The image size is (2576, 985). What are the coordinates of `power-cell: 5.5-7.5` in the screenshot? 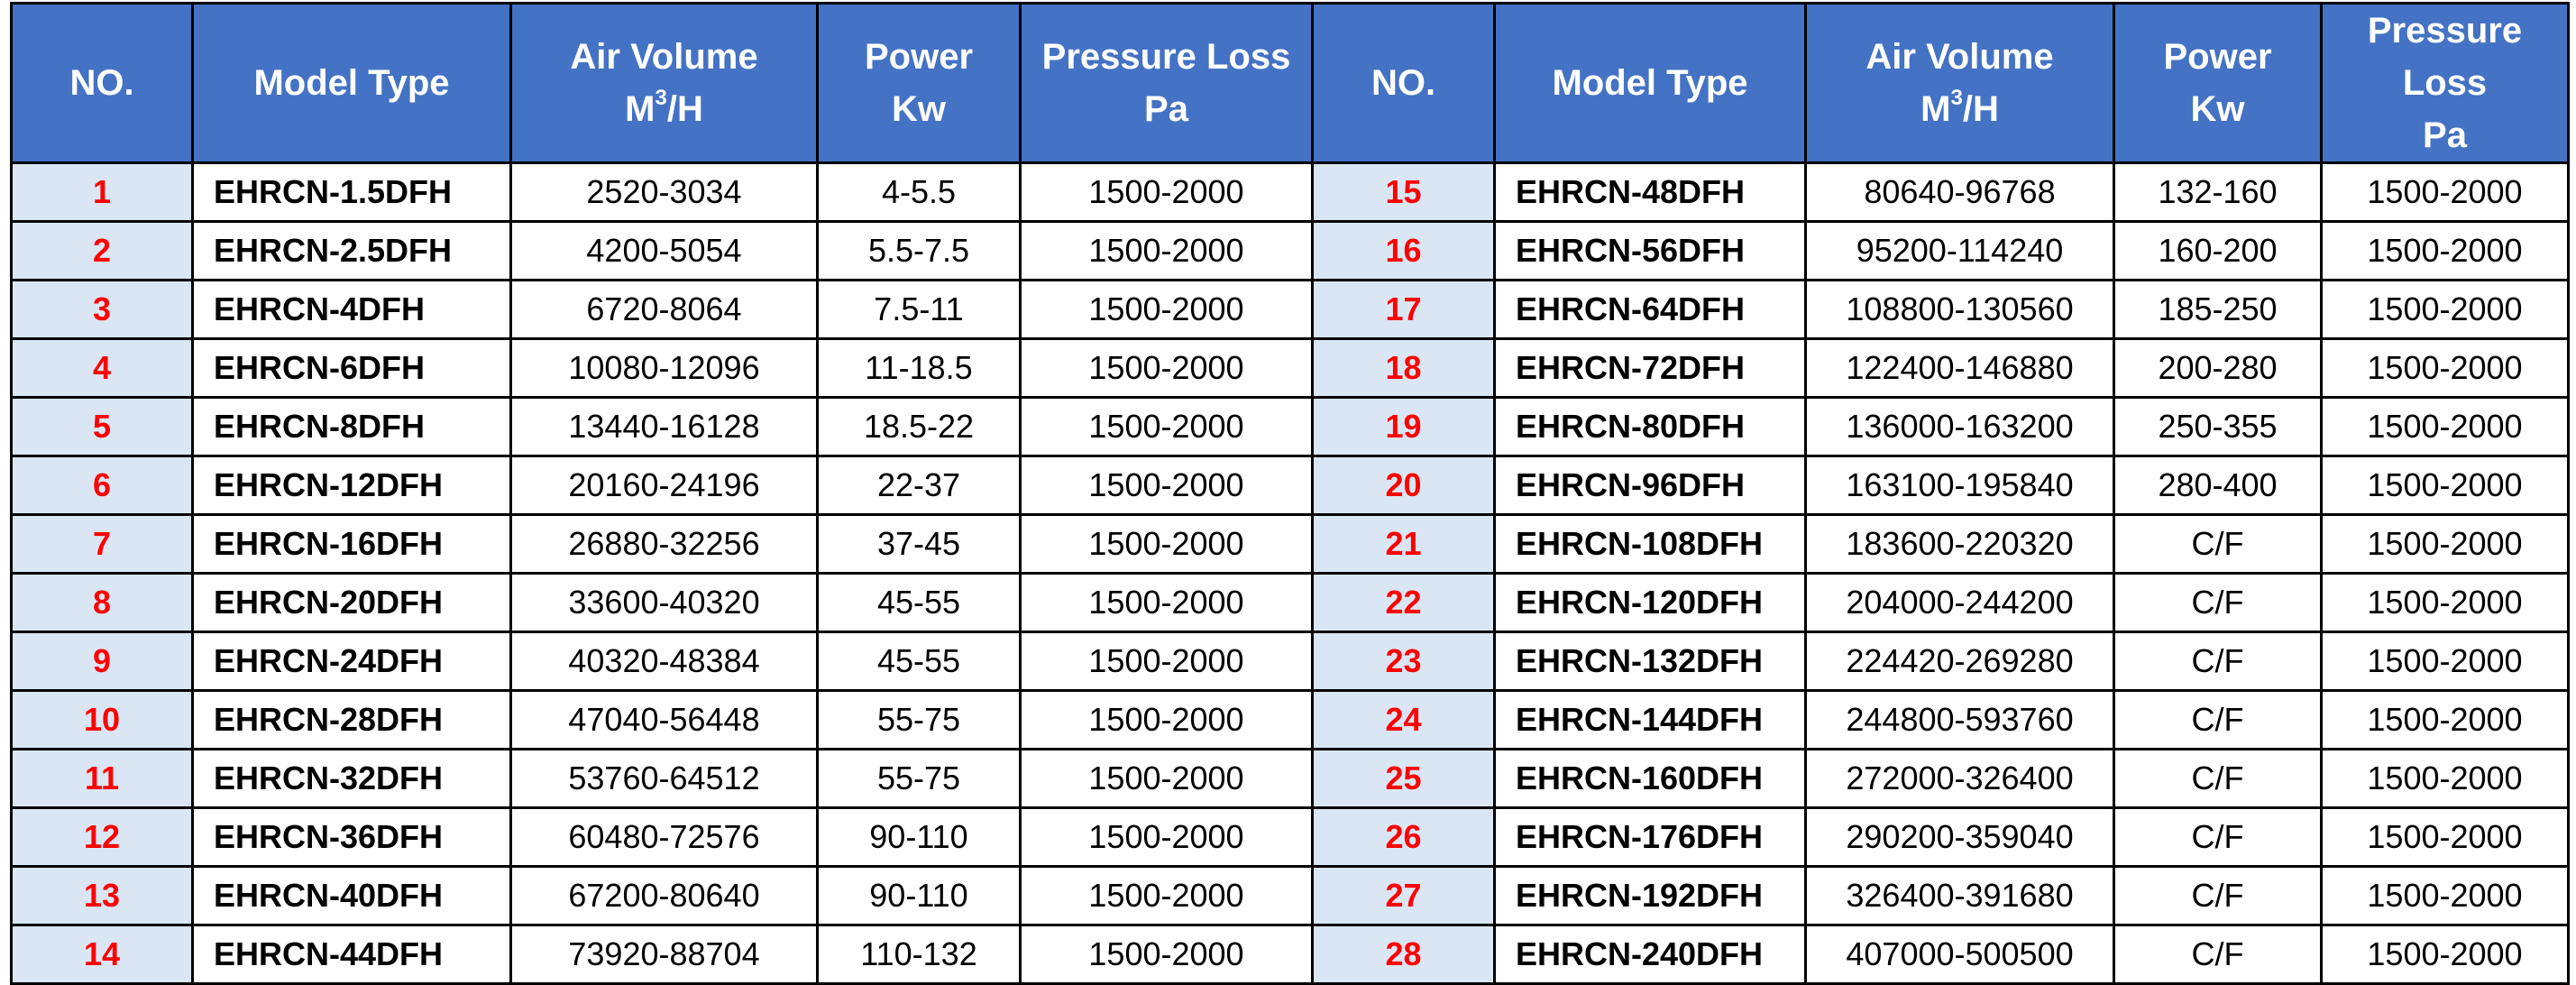 It's located at (919, 250).